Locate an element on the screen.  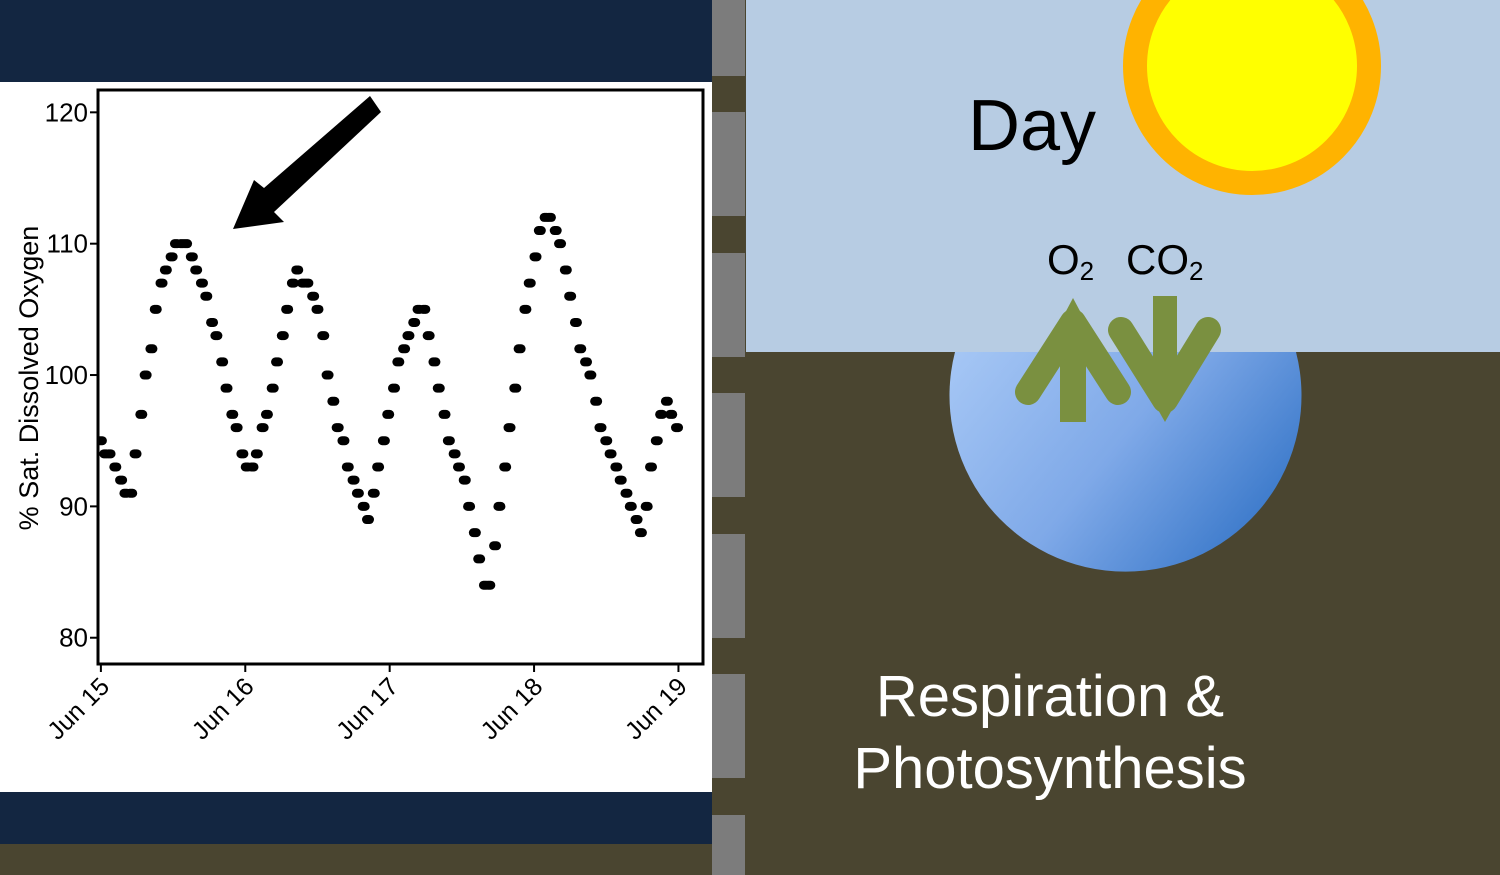
o2-label-subscript: 2 is located at coordinates (1087, 271).